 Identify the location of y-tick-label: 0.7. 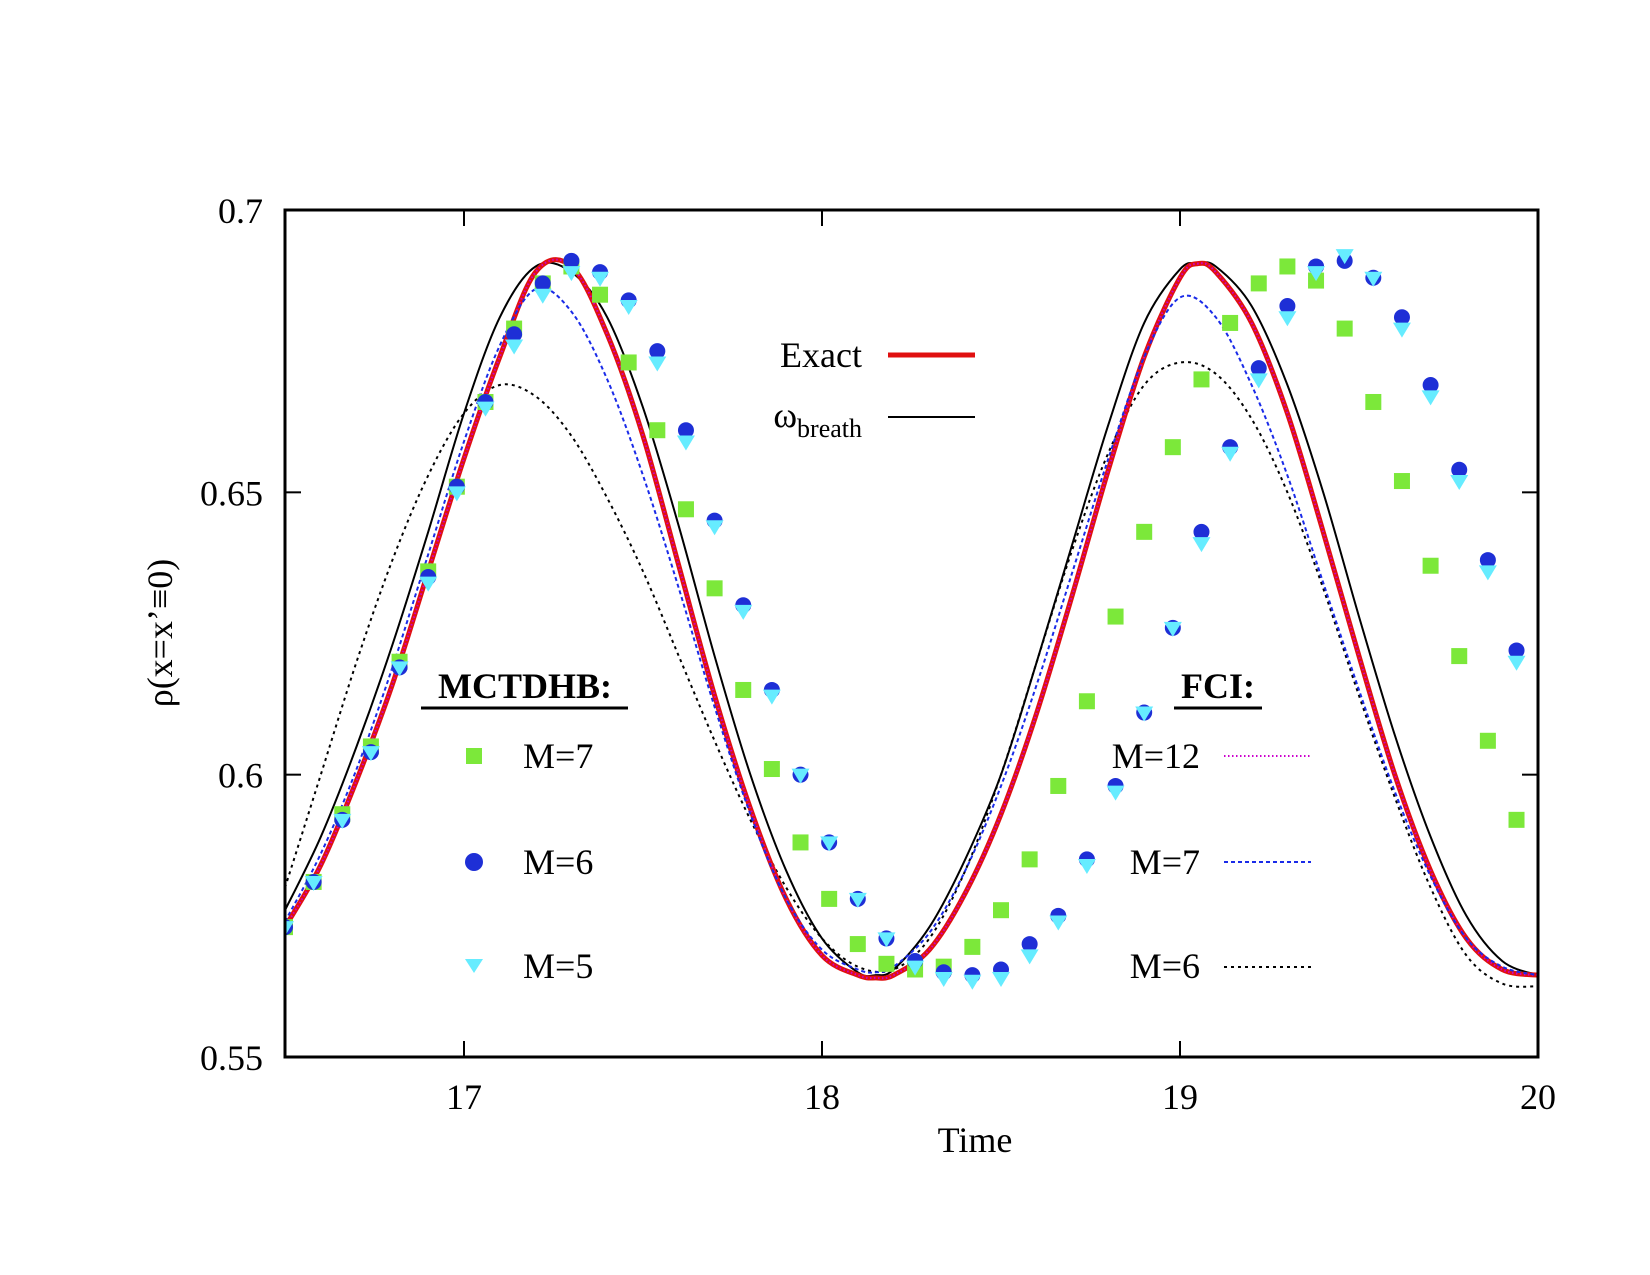
(240, 211).